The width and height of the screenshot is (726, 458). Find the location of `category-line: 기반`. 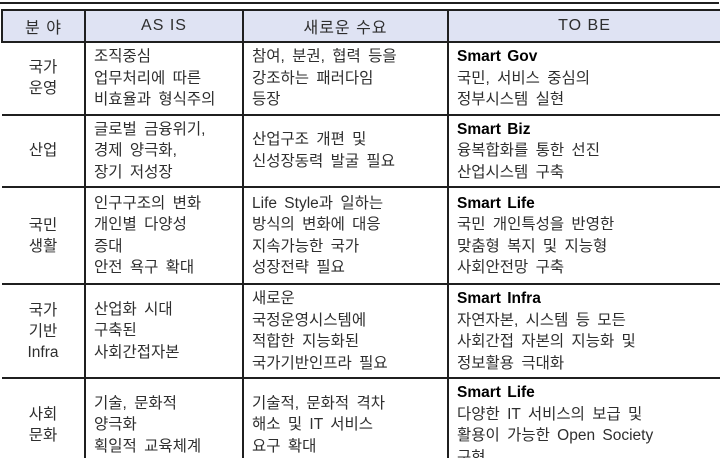

category-line: 기반 is located at coordinates (43, 331).